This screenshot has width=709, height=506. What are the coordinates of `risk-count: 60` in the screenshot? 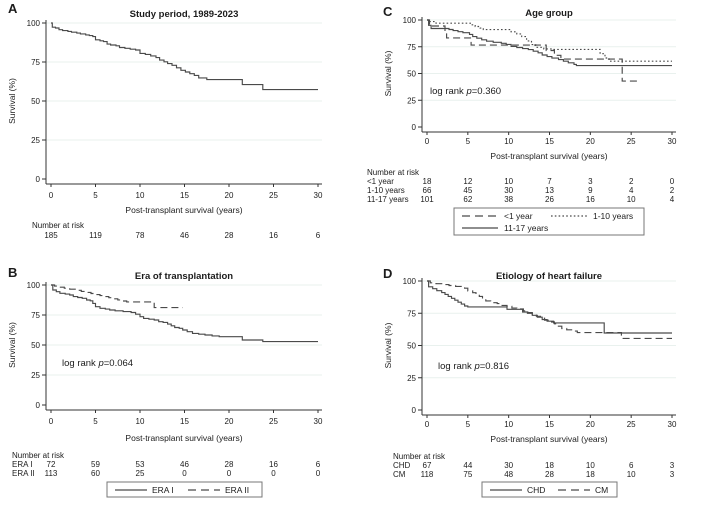 It's located at (95, 473).